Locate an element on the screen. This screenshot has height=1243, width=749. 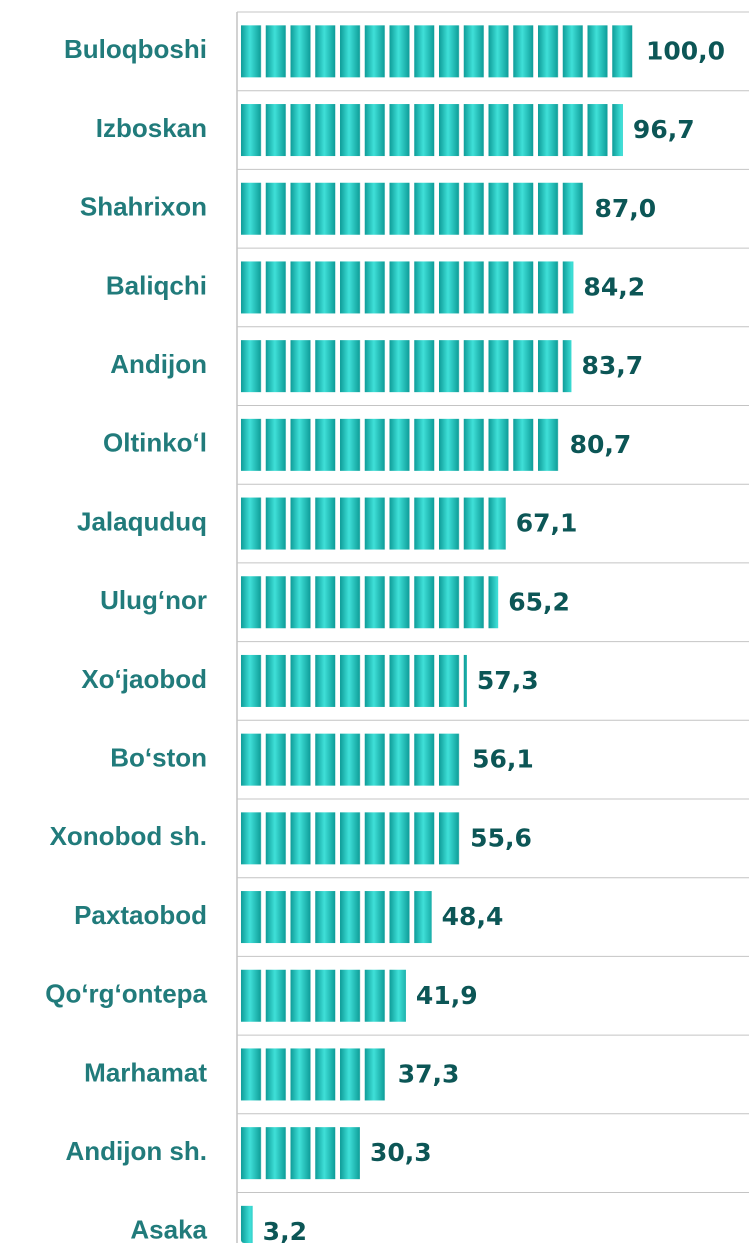
category-label: Shahrixon is located at coordinates (143, 207).